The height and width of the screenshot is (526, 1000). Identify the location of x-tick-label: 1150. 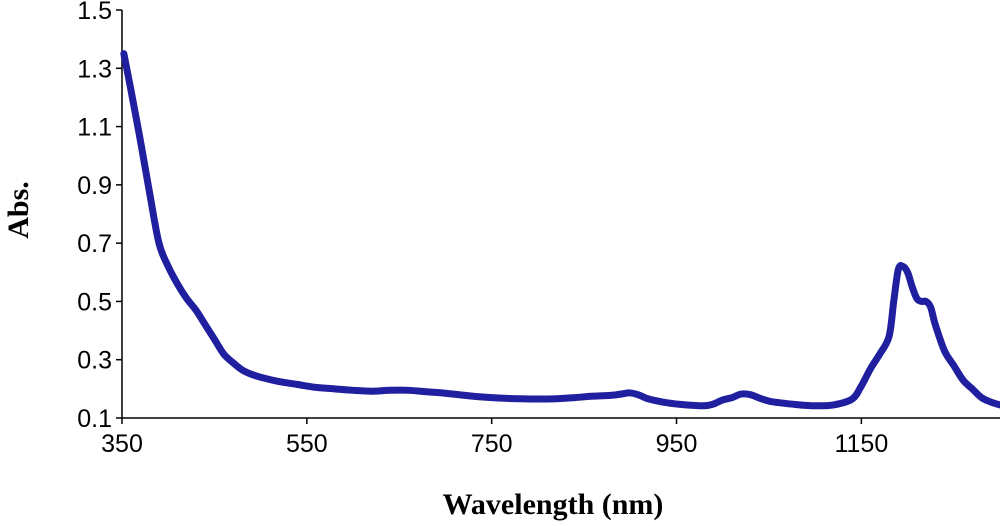
(861, 444).